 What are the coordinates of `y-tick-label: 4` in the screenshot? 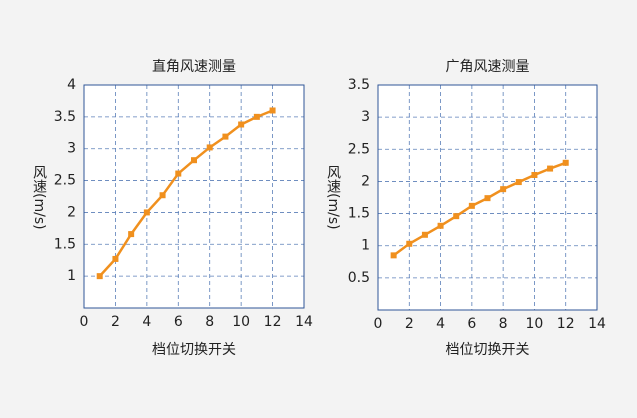 It's located at (71, 85).